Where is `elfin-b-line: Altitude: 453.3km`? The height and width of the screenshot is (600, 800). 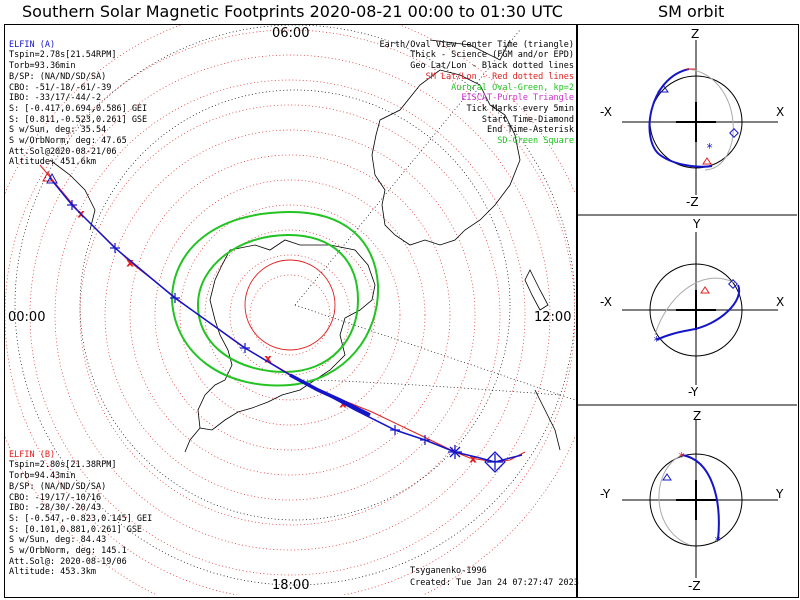 elfin-b-line: Altitude: 453.3km is located at coordinates (52, 572).